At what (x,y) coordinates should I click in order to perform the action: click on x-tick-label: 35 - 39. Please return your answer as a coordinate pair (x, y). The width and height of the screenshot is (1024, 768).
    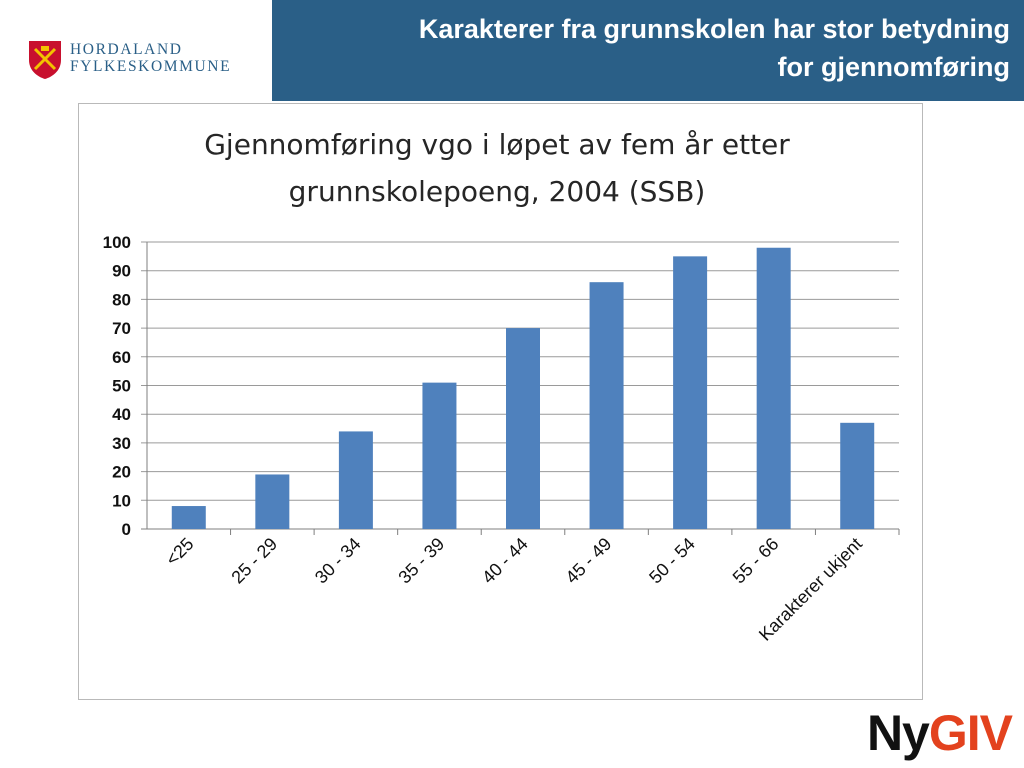
    Looking at the image, I should click on (421, 561).